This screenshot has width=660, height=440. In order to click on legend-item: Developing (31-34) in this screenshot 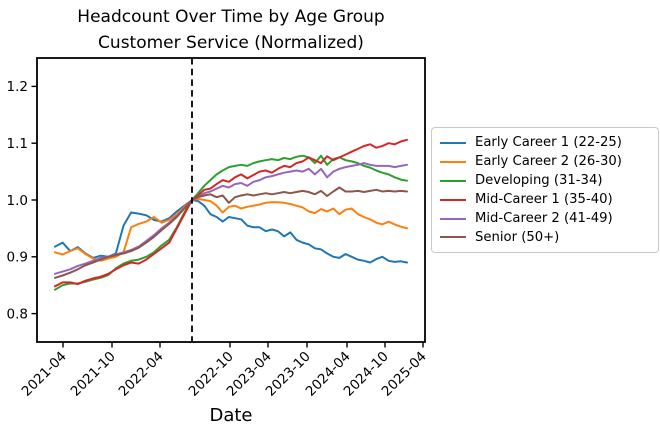, I will do `click(545, 180)`.